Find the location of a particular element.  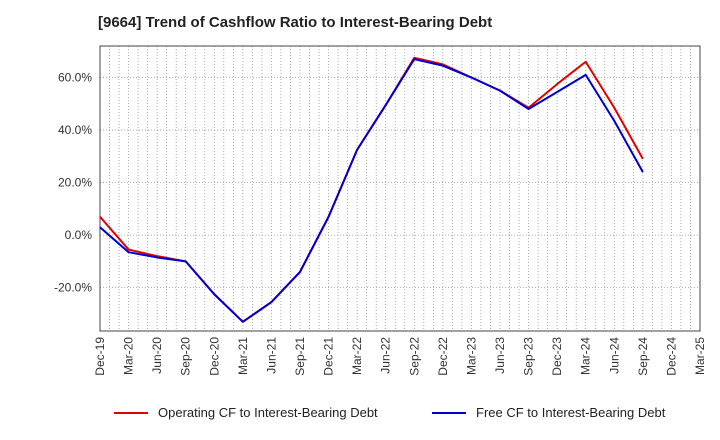

x-tick-label: Mar-24 is located at coordinates (586, 356).